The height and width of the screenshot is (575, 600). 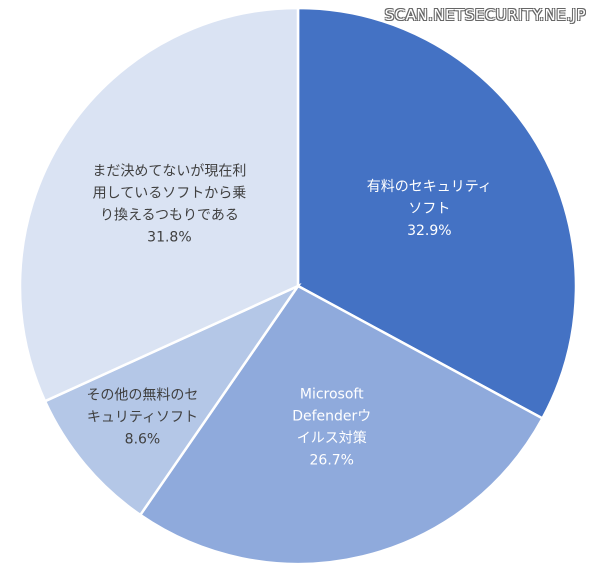 I want to click on pie-slice-label-line-1-1: Defenderウ, so click(x=331, y=417).